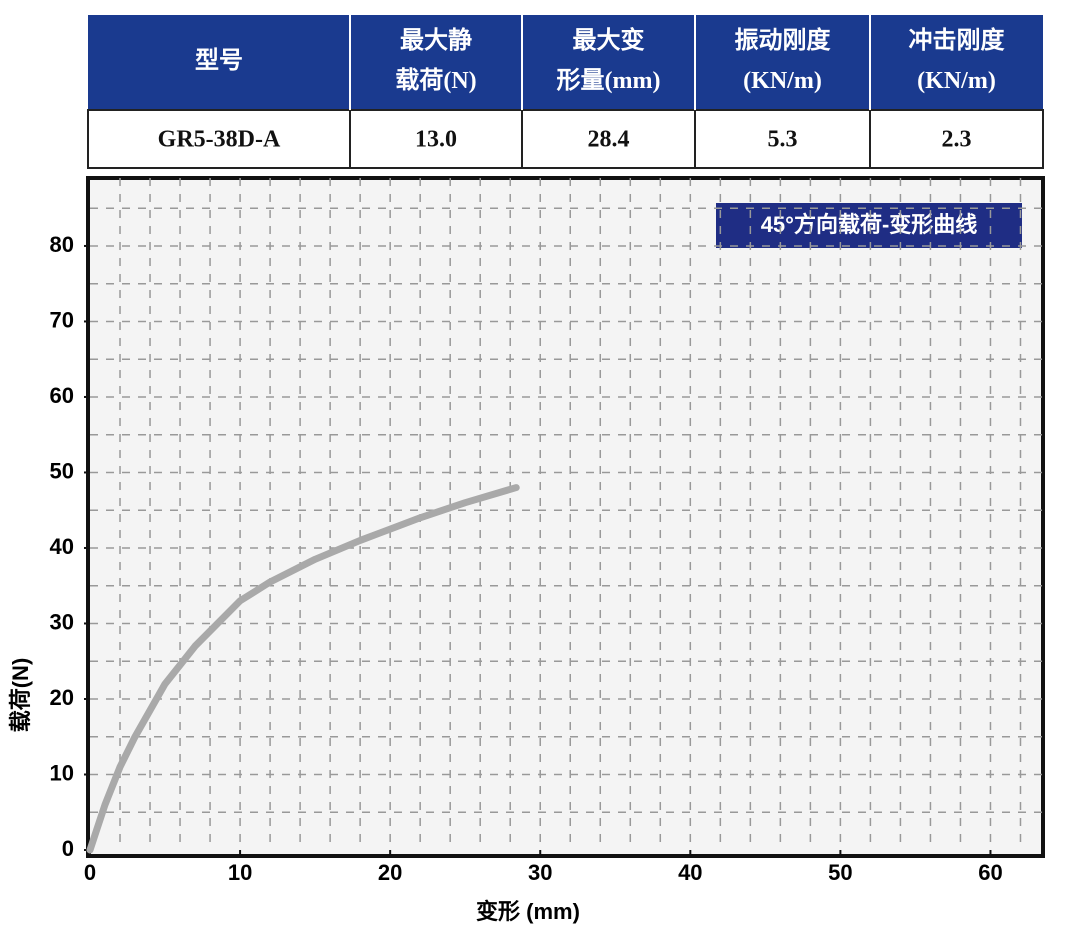 This screenshot has width=1067, height=931. Describe the element at coordinates (219, 60) in the screenshot. I see `table-header: 型号` at that location.